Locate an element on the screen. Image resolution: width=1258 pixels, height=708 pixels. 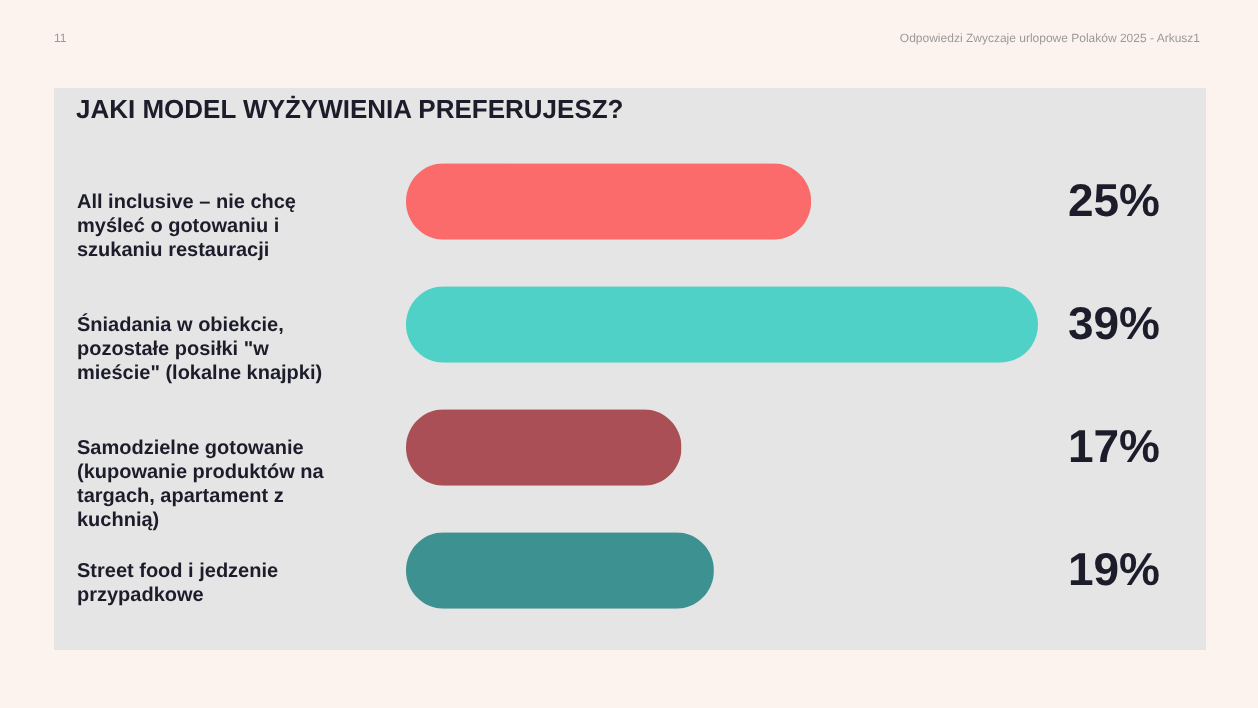
y-tick-label: Street food i jedzenie przypadkowe is located at coordinates (178, 583).